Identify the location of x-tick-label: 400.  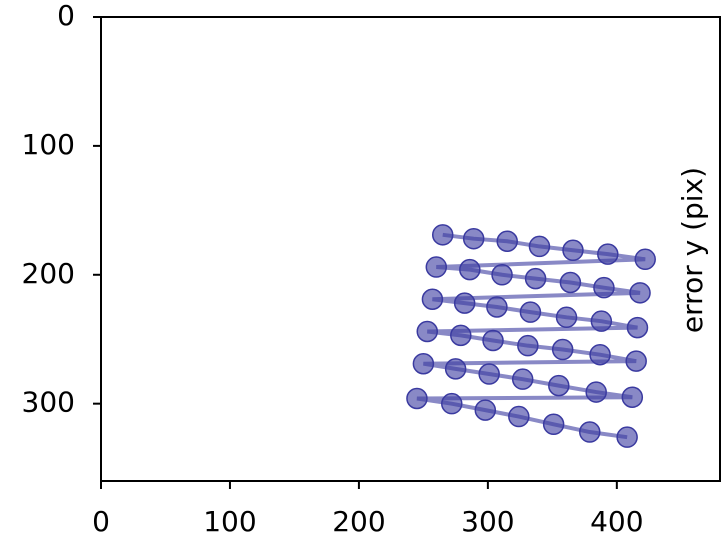
(616, 521).